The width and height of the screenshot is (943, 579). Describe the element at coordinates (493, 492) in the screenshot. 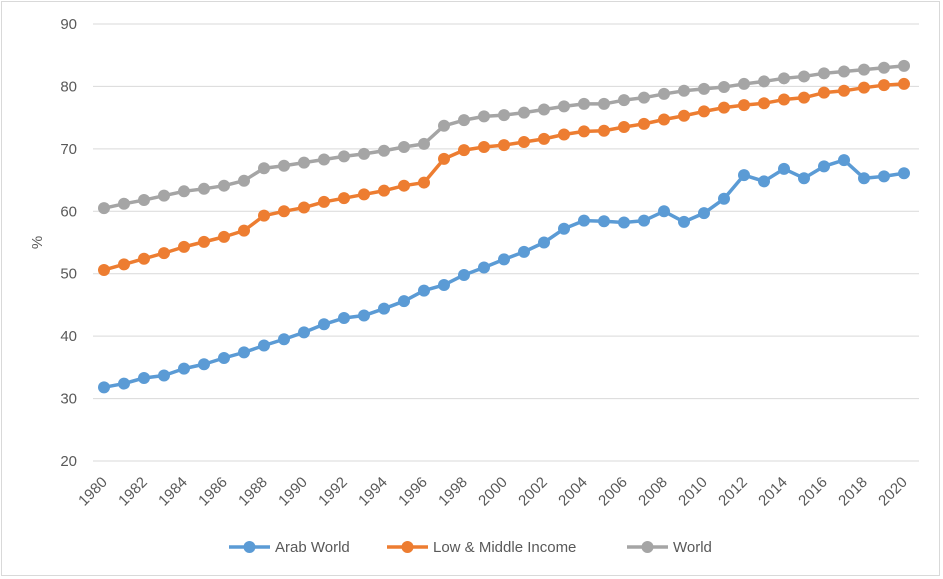

I see `x-tick-label: 2000` at that location.